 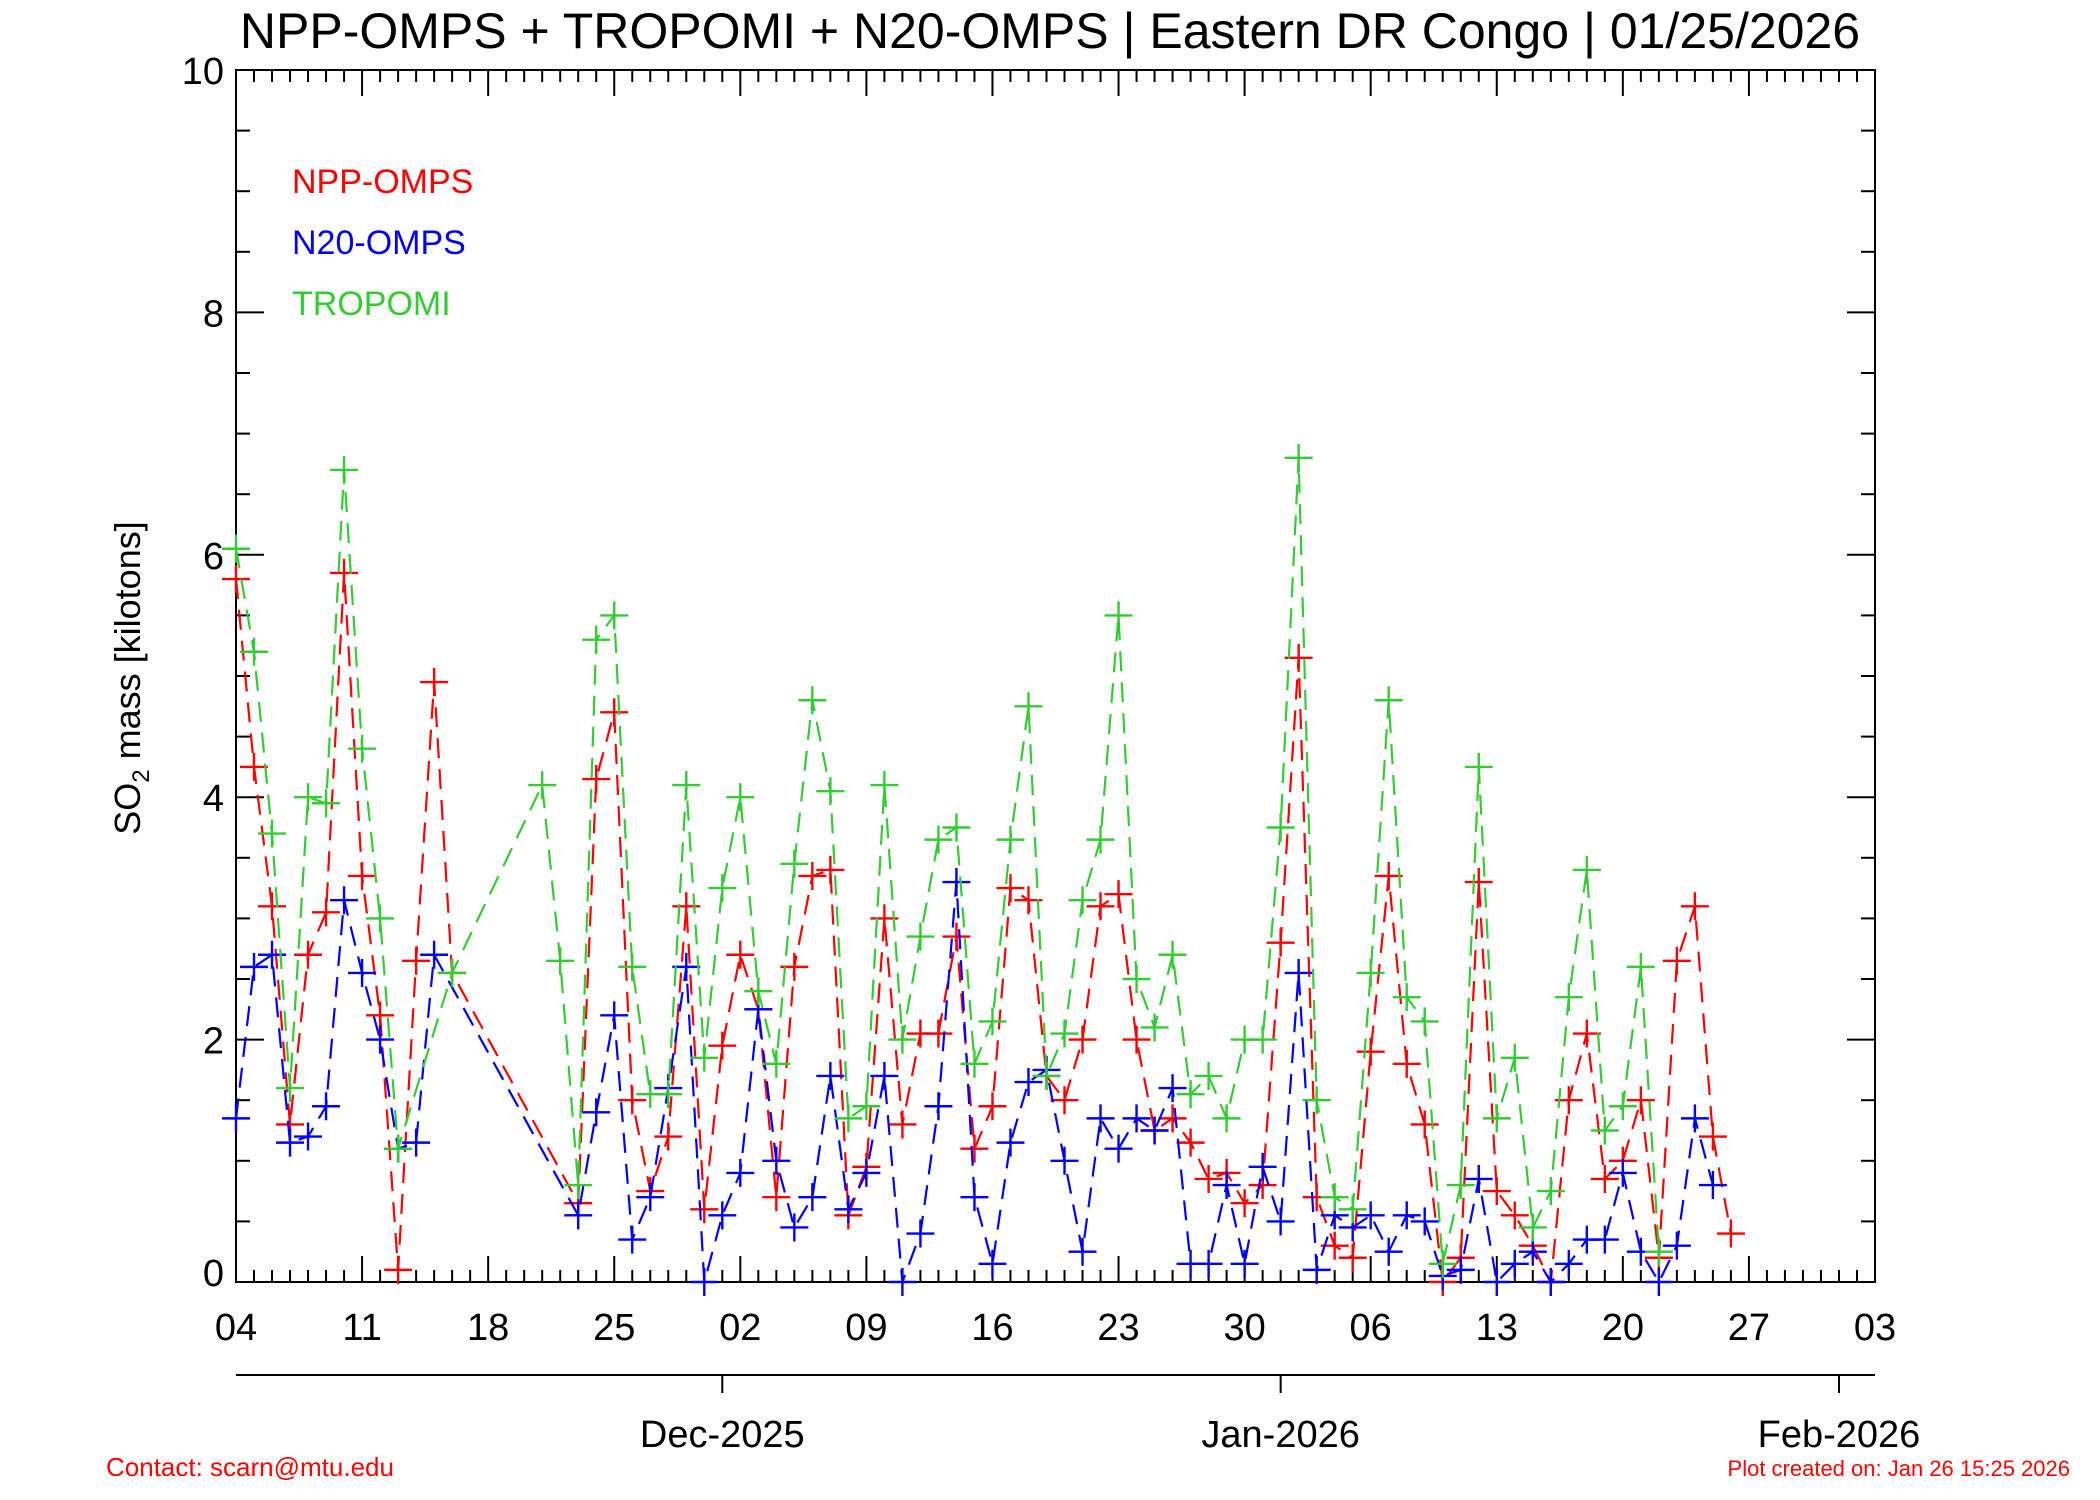 I want to click on x-tick-label: 09, so click(x=866, y=1328).